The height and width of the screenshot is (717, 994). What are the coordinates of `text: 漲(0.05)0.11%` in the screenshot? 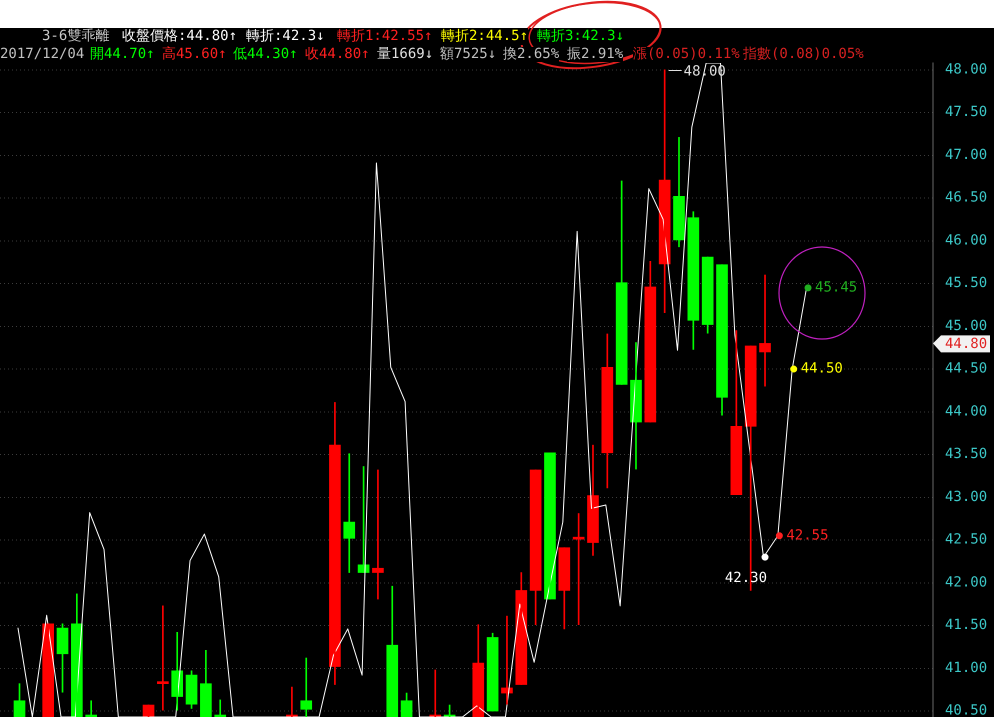 It's located at (686, 54).